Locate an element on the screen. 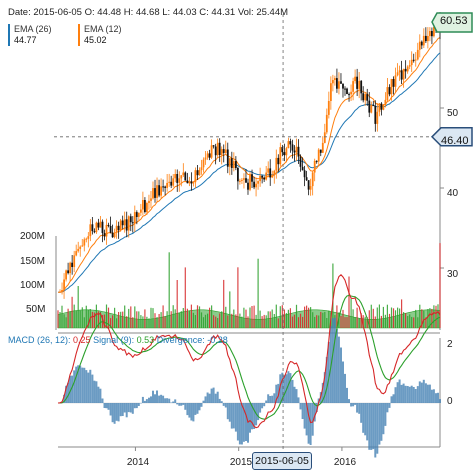 Image resolution: width=474 pixels, height=474 pixels. legend-ema26: EMA (26) 44.77 is located at coordinates (30, 35).